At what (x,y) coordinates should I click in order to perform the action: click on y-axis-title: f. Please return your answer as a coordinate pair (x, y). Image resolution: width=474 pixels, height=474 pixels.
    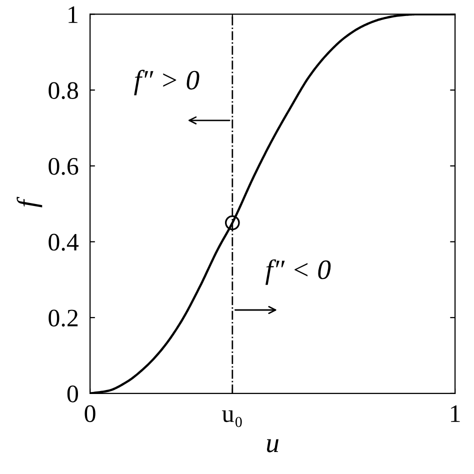
    Looking at the image, I should click on (29, 202).